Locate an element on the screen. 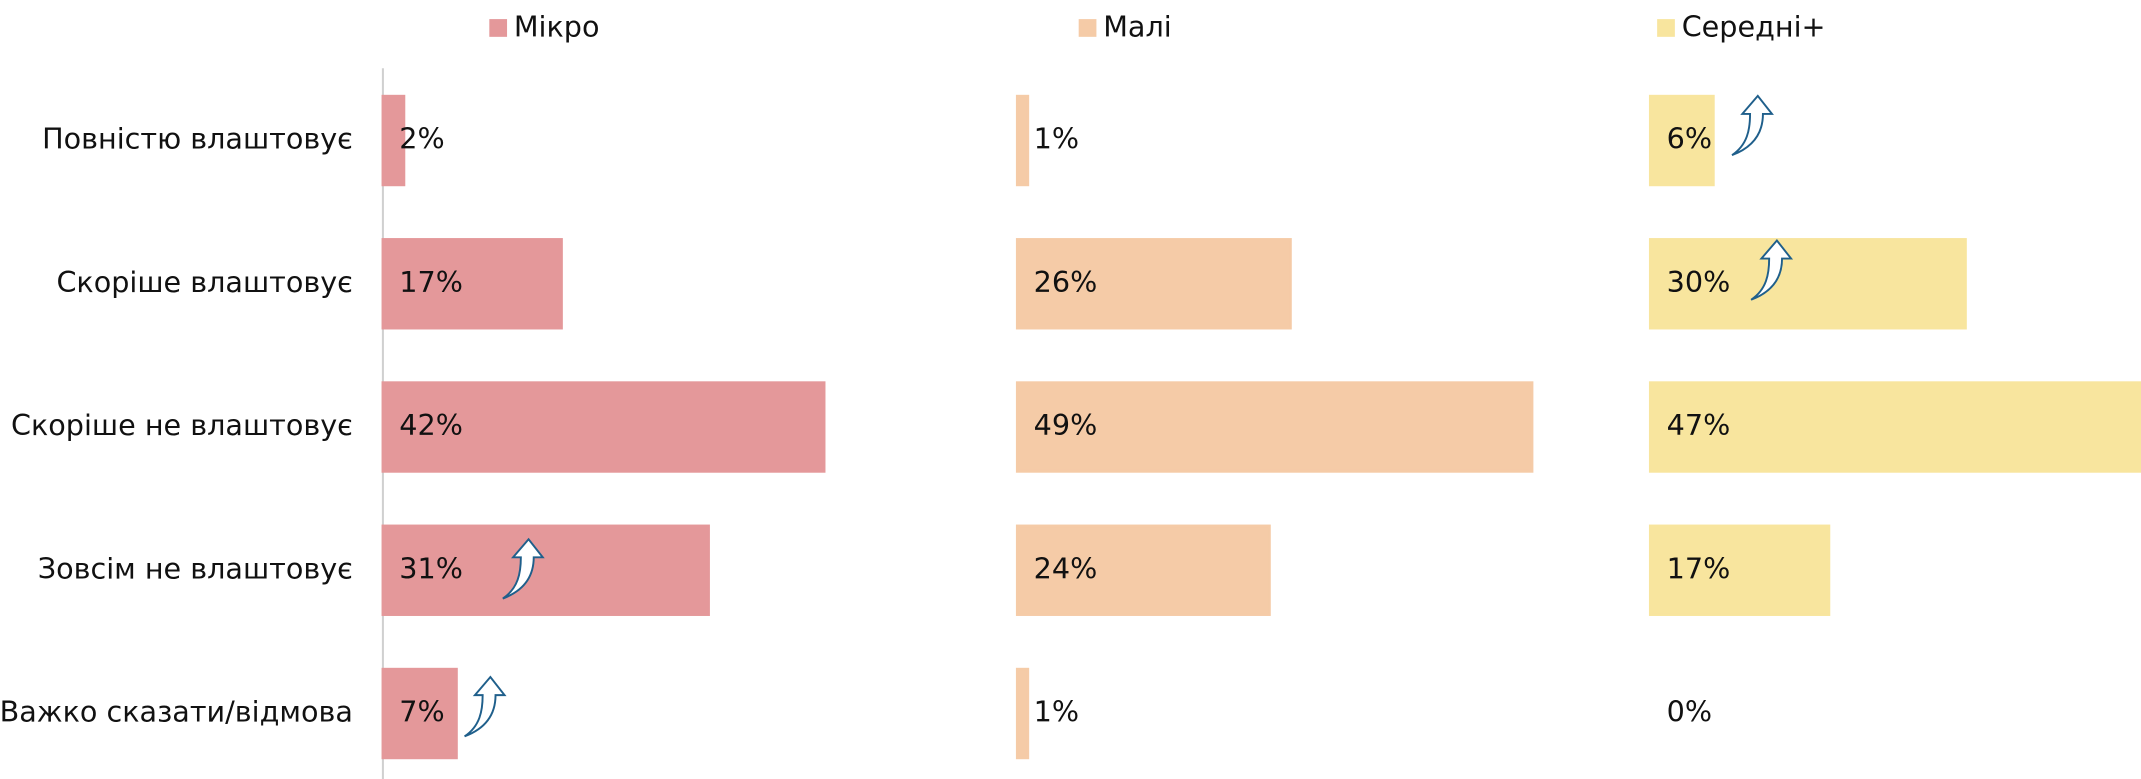 The image size is (2141, 779). category-label: Зовсім не влаштовує is located at coordinates (195, 568).